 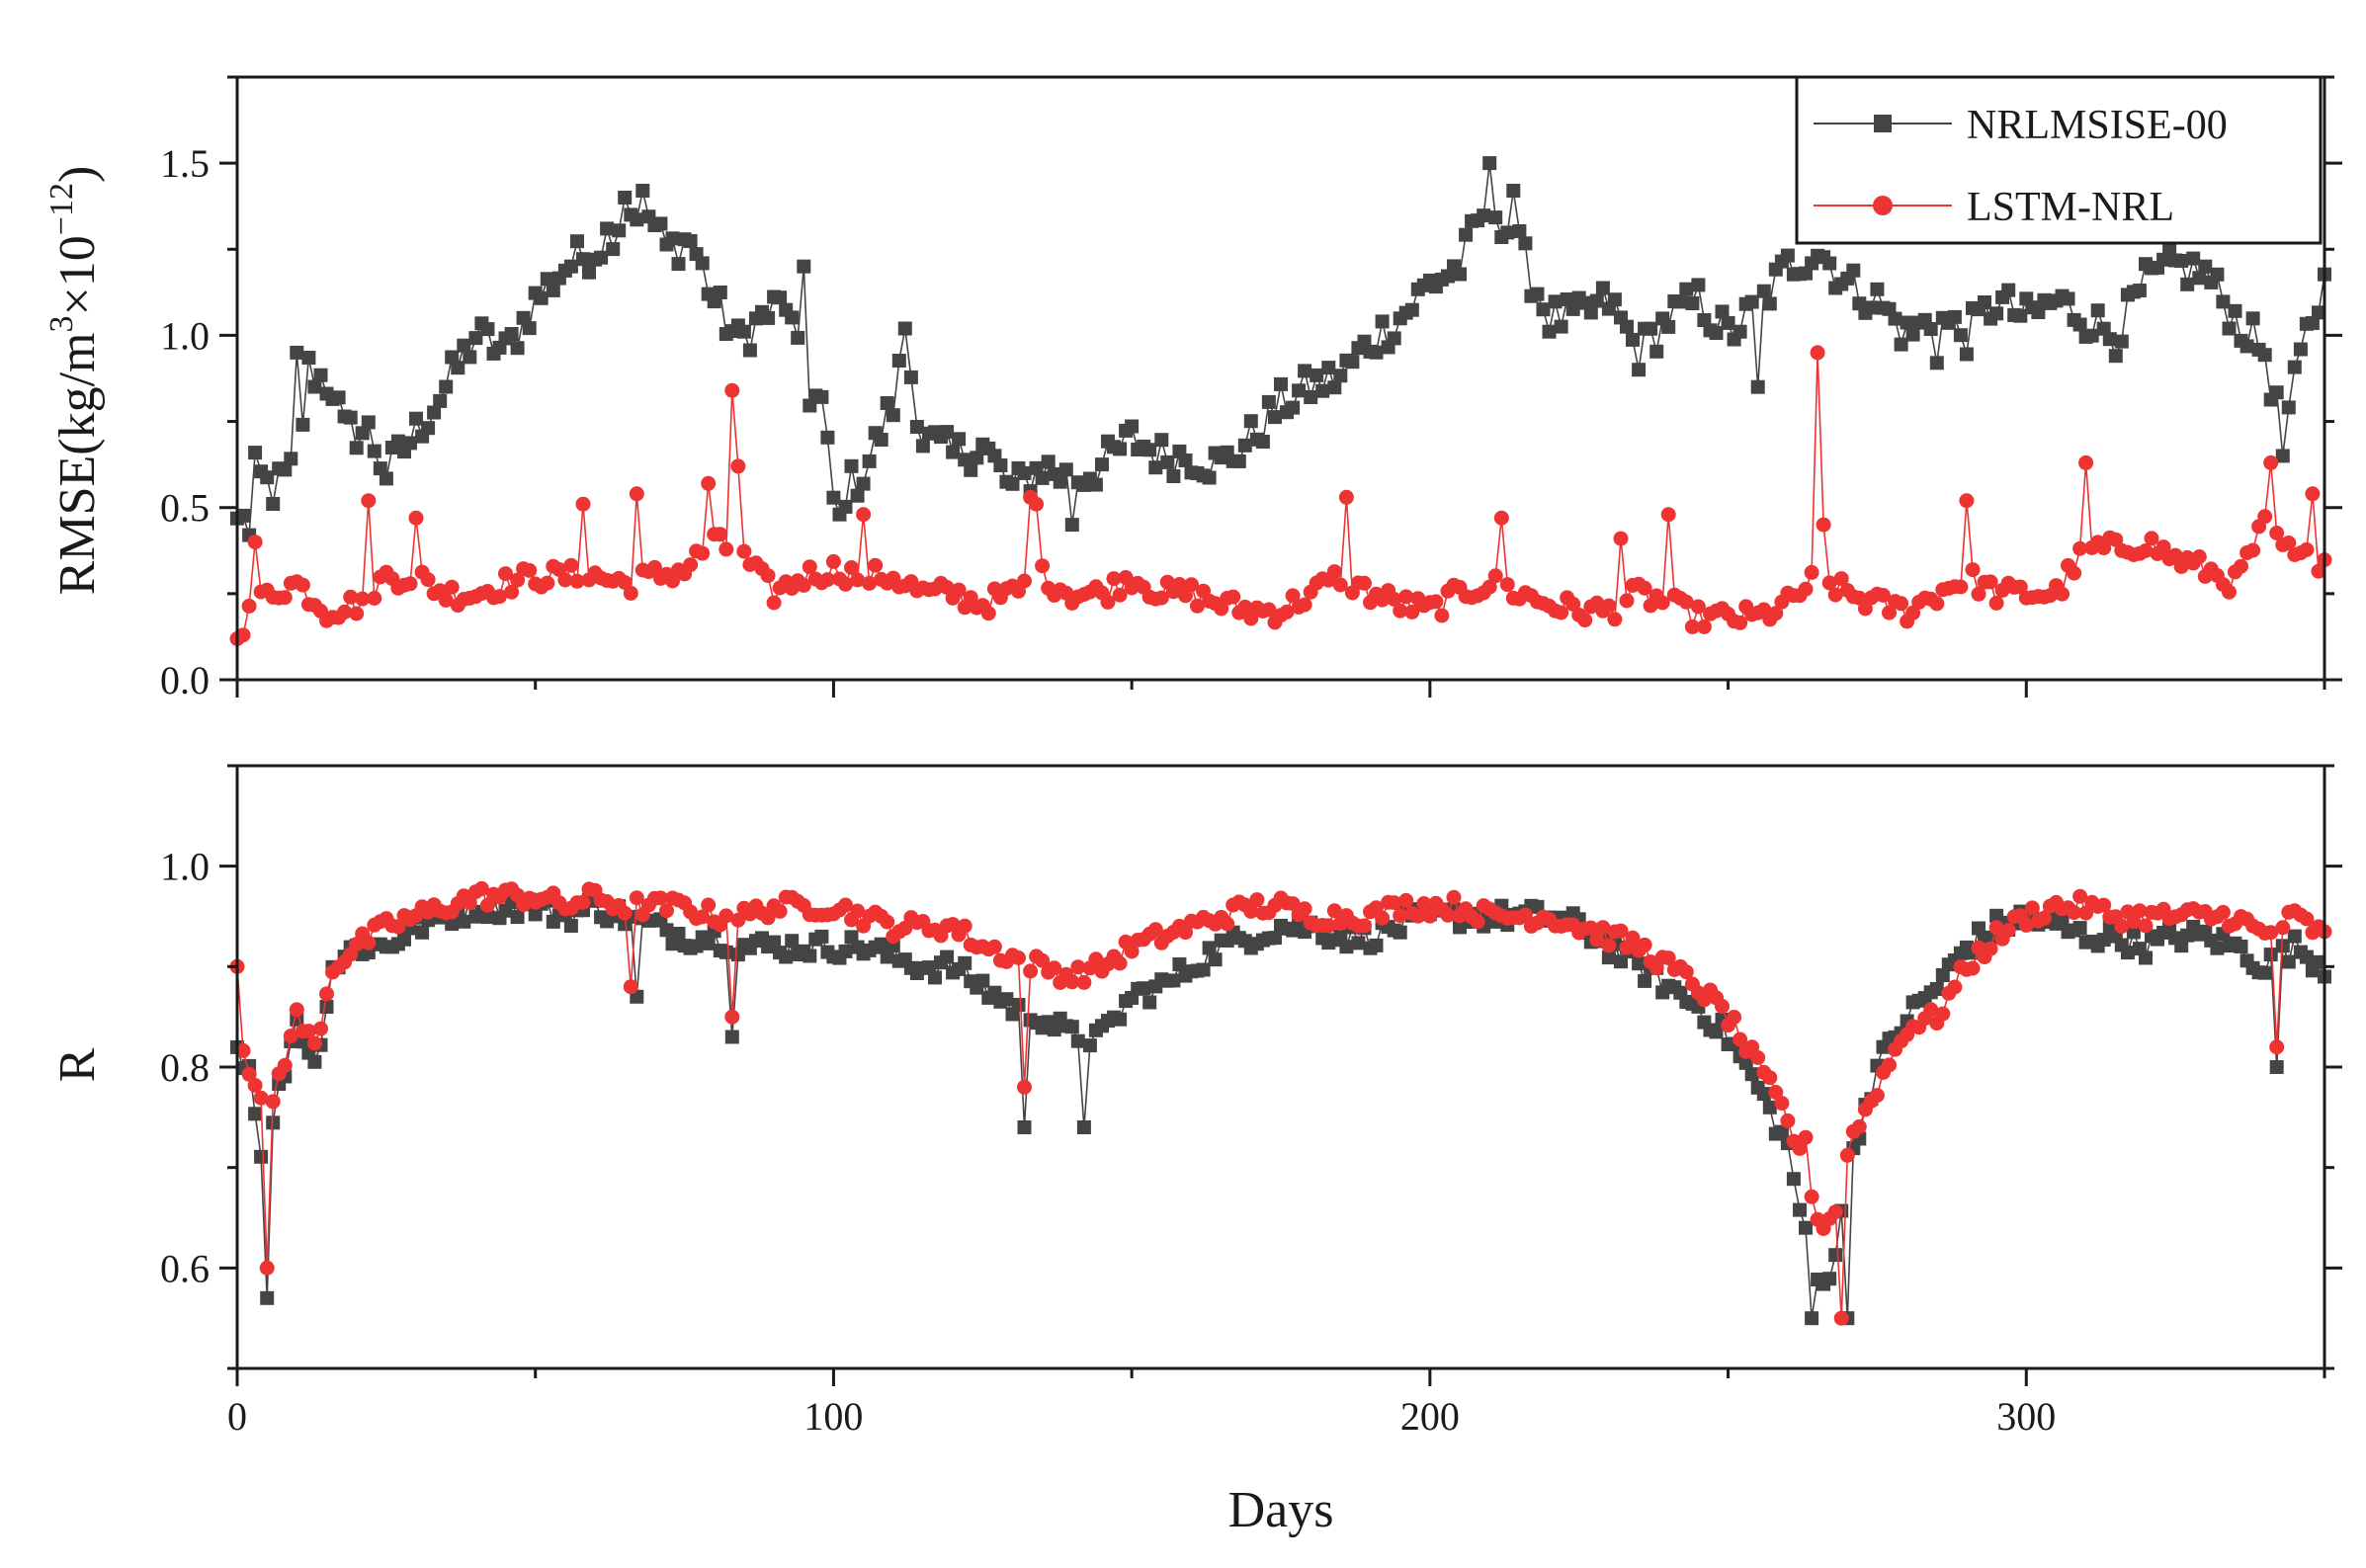 I want to click on rmse-title-times: ×10, so click(x=78, y=275).